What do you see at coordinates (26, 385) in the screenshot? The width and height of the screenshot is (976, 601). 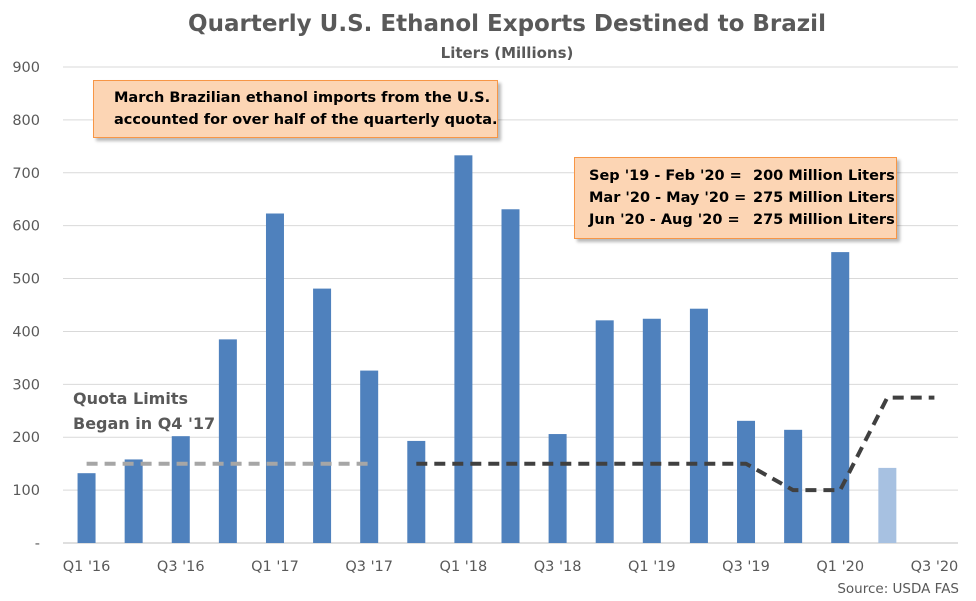 I see `y-tick-label: 300` at bounding box center [26, 385].